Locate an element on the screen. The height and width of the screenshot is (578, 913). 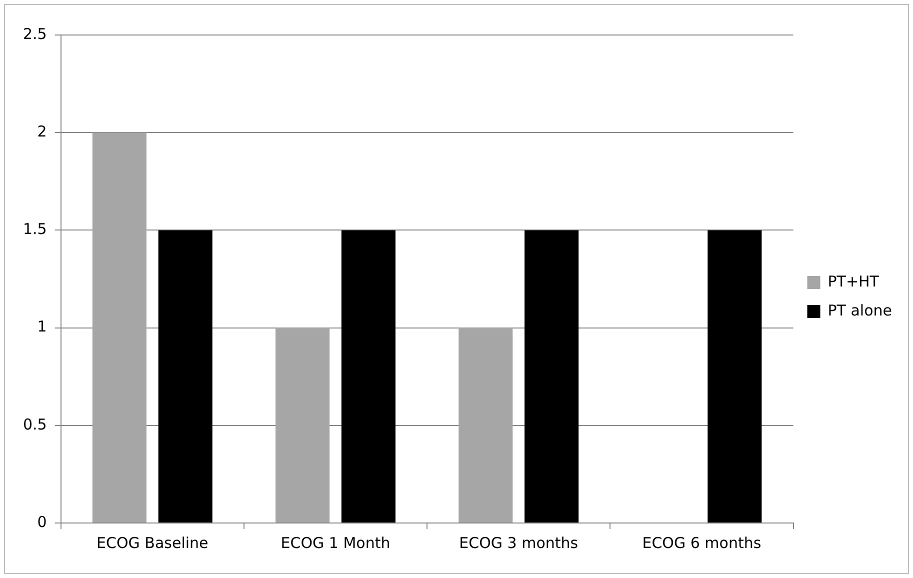
legend-label: PT+HT is located at coordinates (854, 281).